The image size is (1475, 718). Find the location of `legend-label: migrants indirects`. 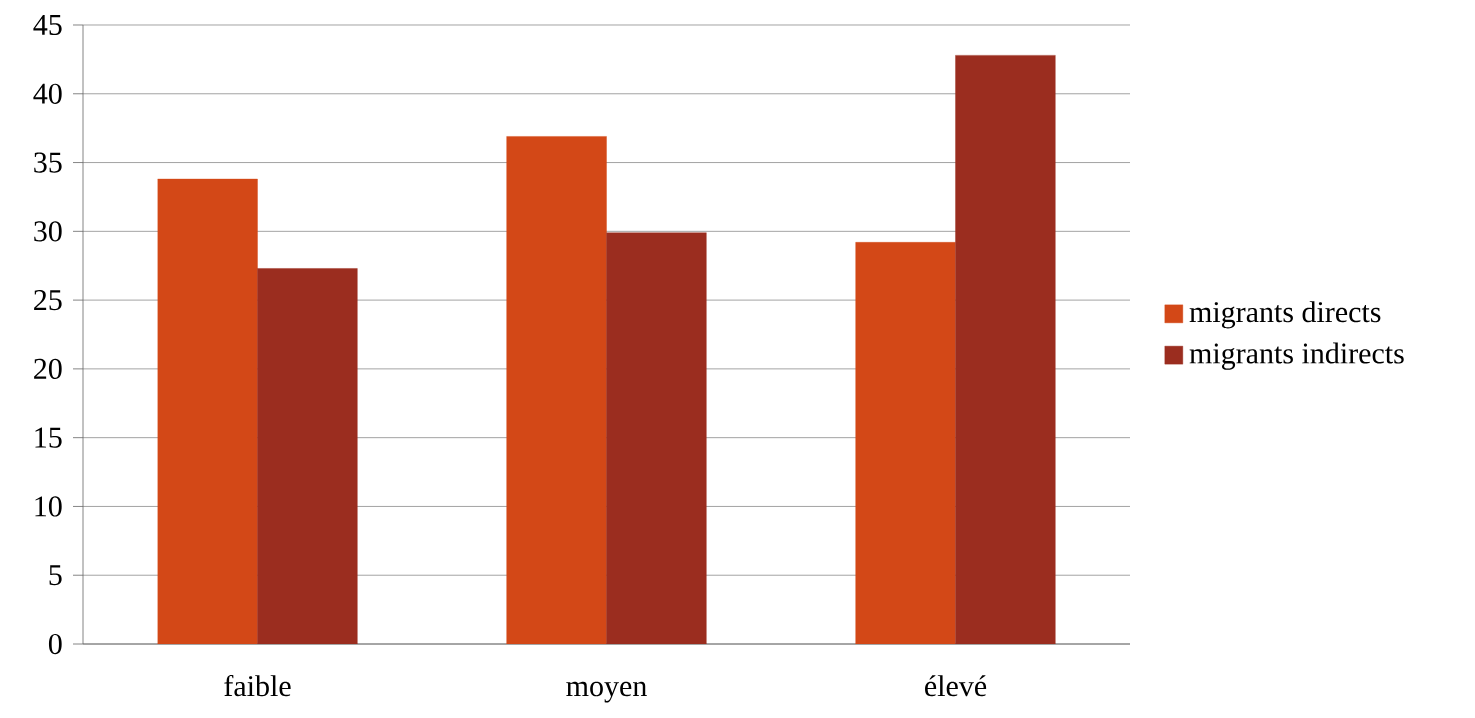

legend-label: migrants indirects is located at coordinates (1296, 356).